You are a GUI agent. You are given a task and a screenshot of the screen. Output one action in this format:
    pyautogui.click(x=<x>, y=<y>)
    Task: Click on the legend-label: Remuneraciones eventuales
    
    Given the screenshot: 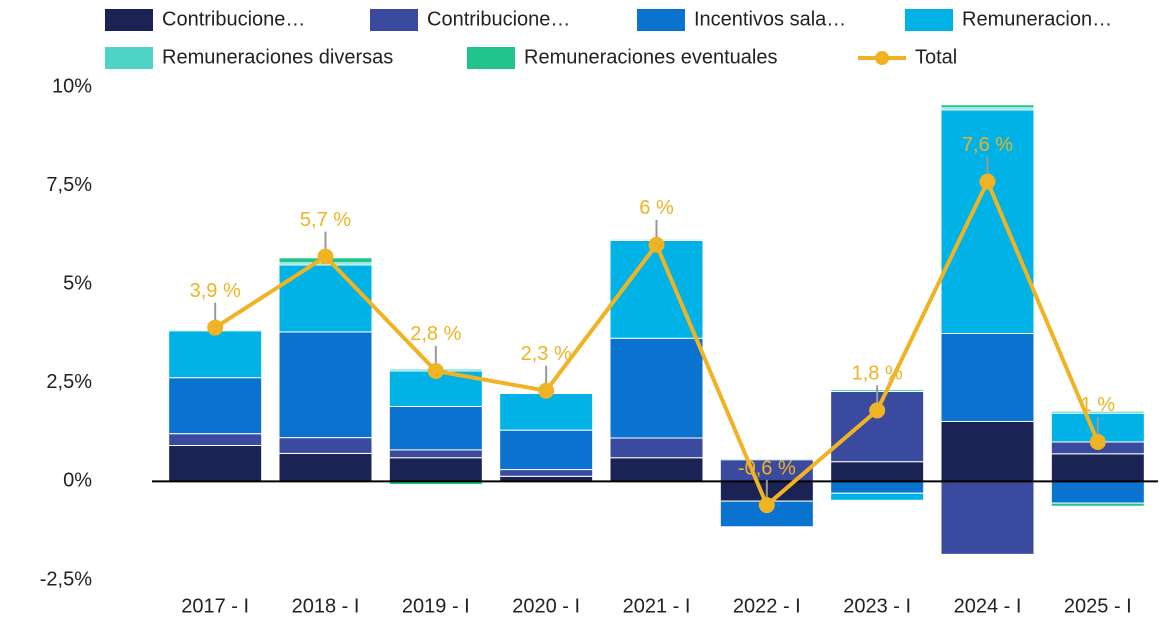 What is the action you would take?
    pyautogui.click(x=651, y=57)
    